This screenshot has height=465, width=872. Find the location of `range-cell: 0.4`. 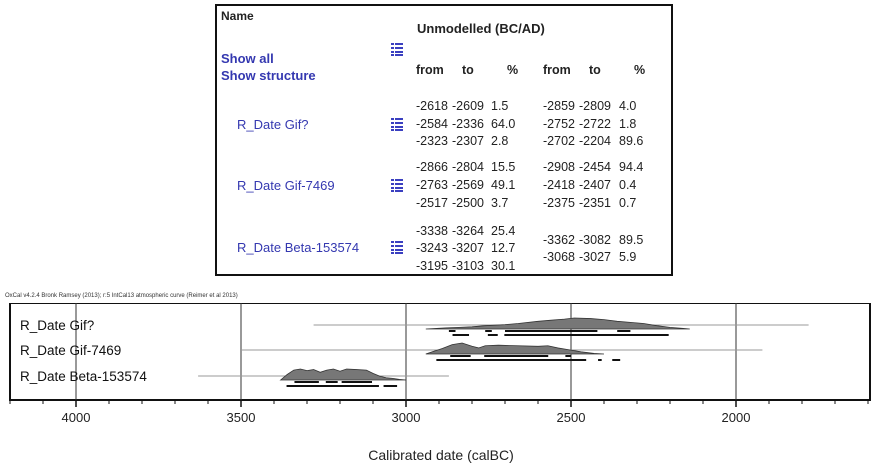

range-cell: 0.4 is located at coordinates (628, 185).